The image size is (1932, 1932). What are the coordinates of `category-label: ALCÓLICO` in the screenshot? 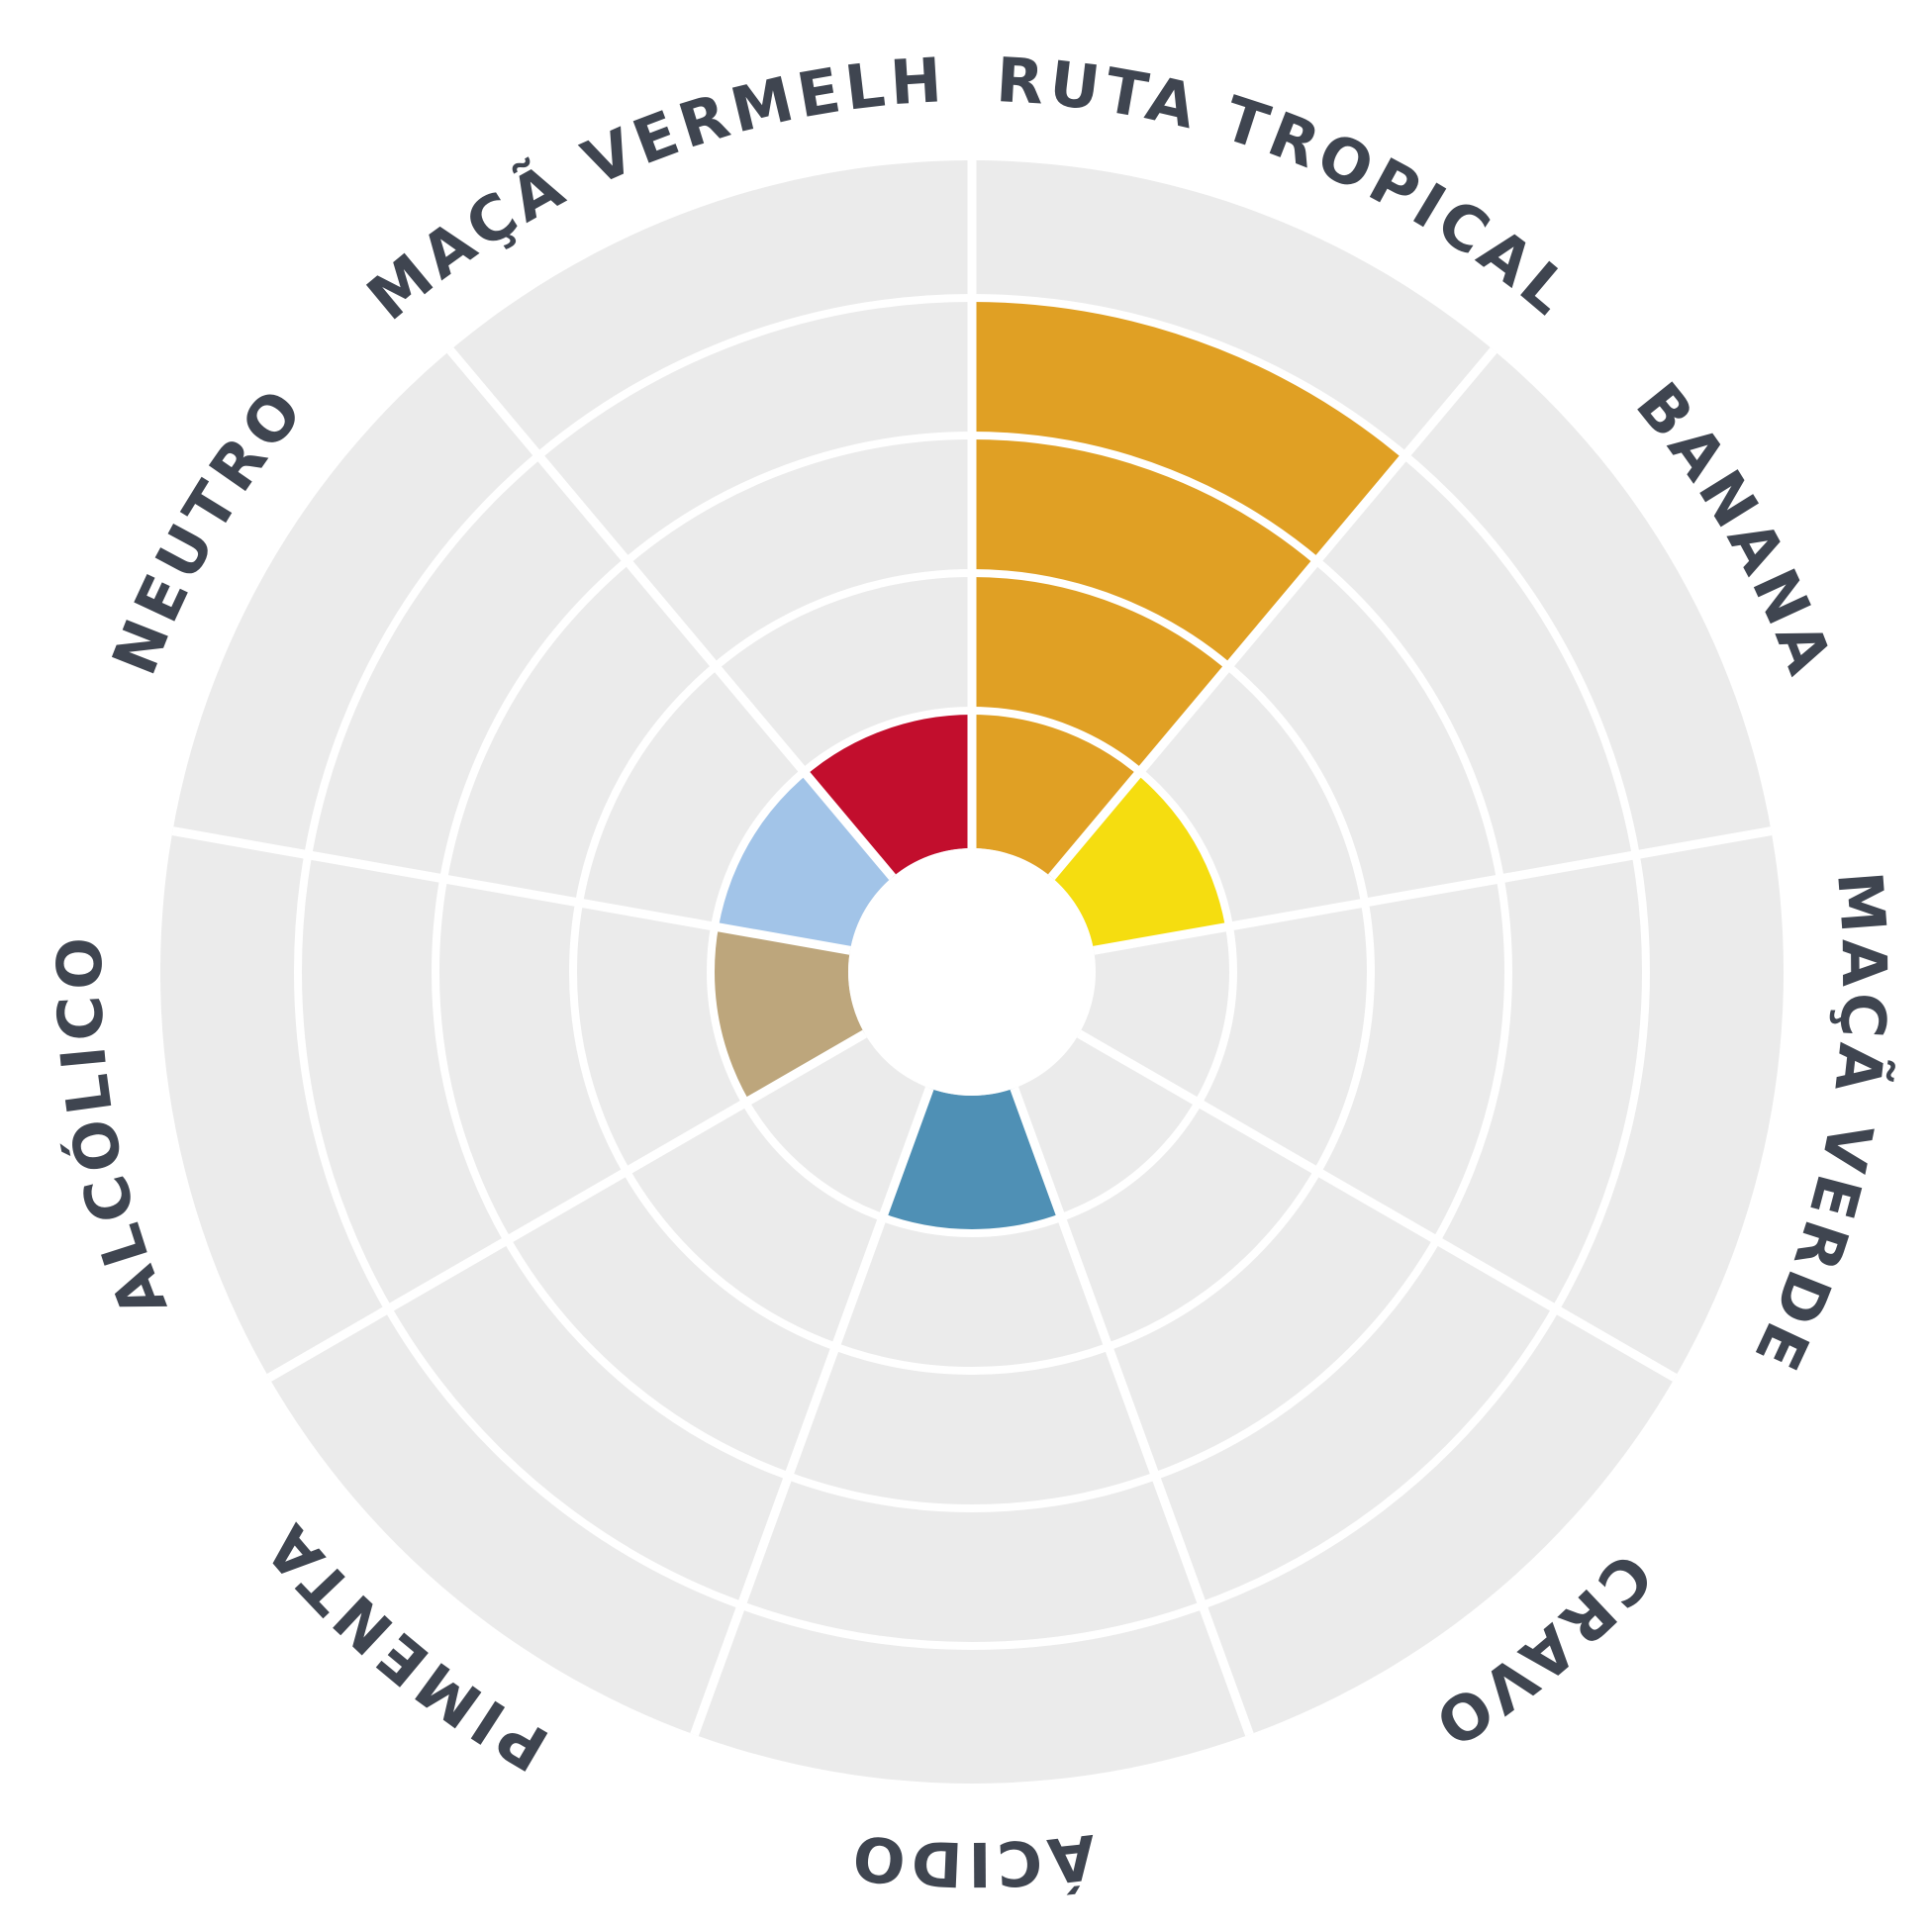 It's located at (112, 1129).